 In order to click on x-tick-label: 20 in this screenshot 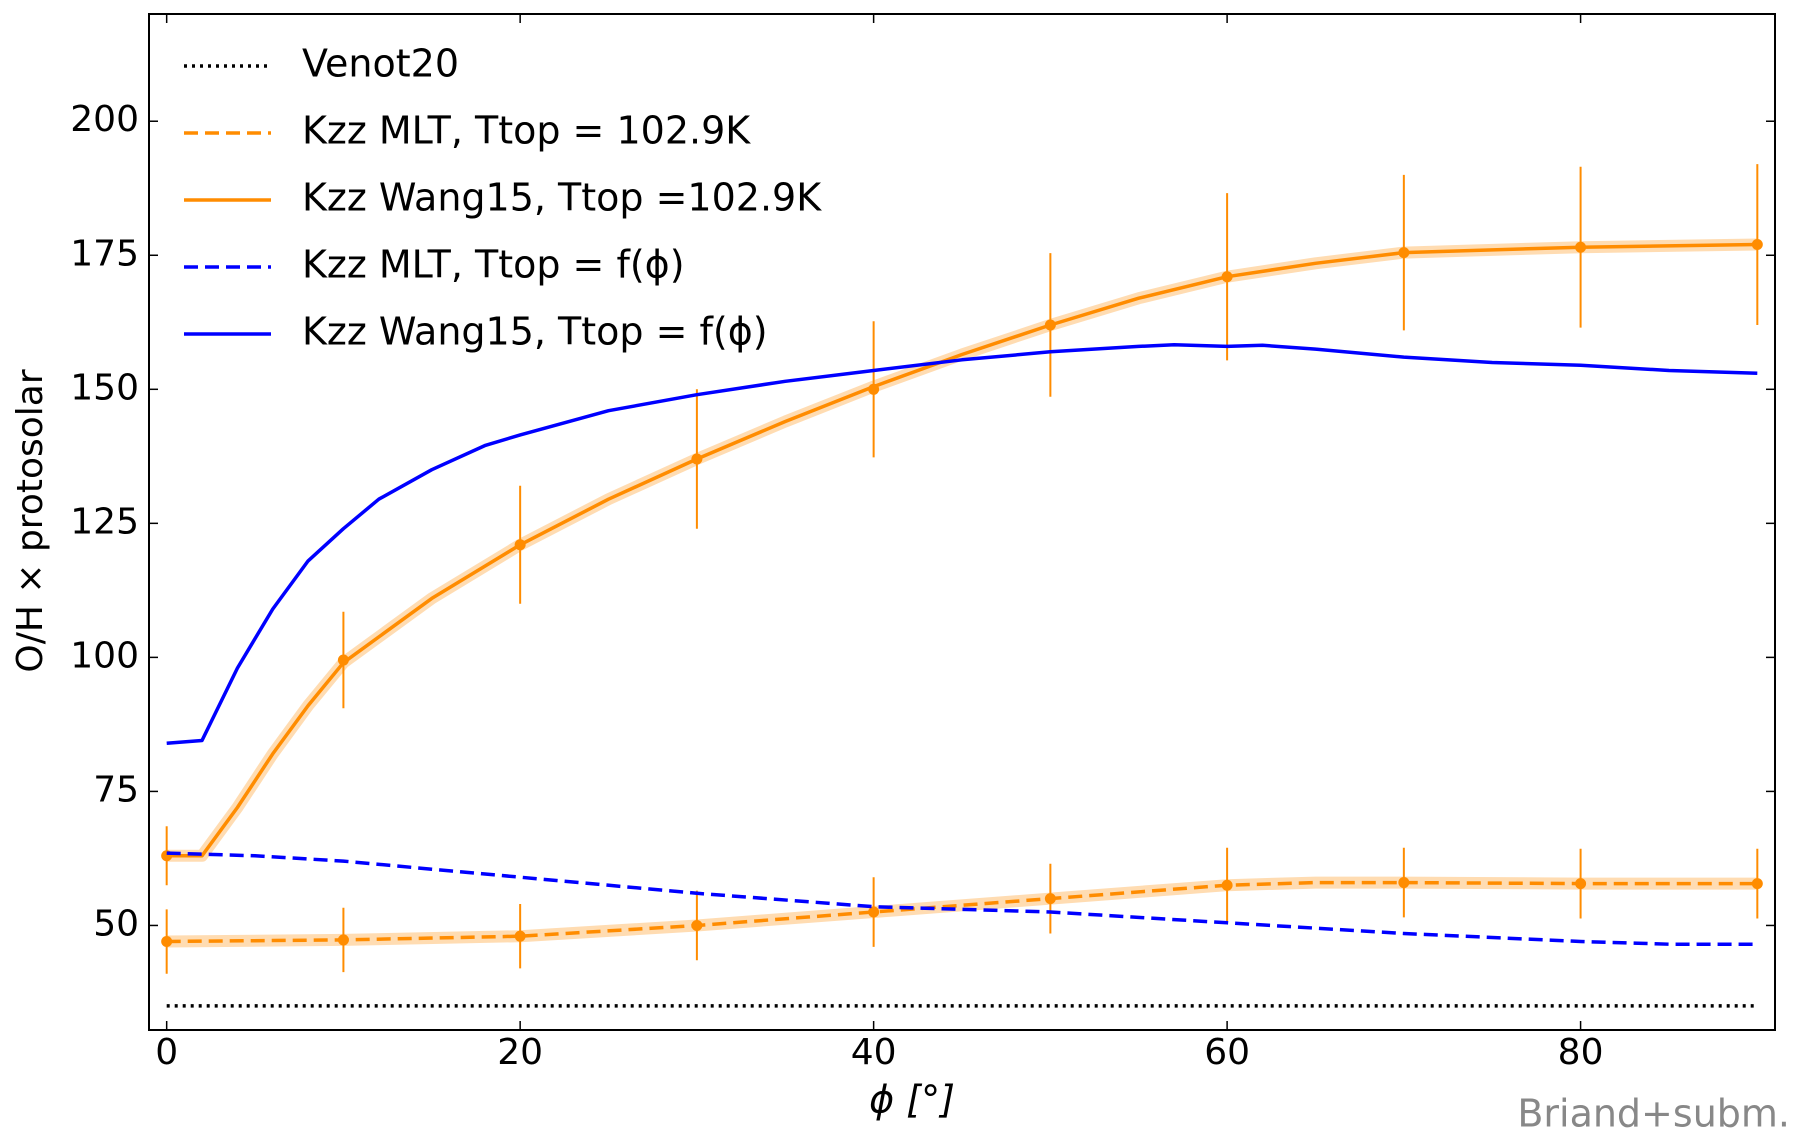, I will do `click(520, 1052)`.